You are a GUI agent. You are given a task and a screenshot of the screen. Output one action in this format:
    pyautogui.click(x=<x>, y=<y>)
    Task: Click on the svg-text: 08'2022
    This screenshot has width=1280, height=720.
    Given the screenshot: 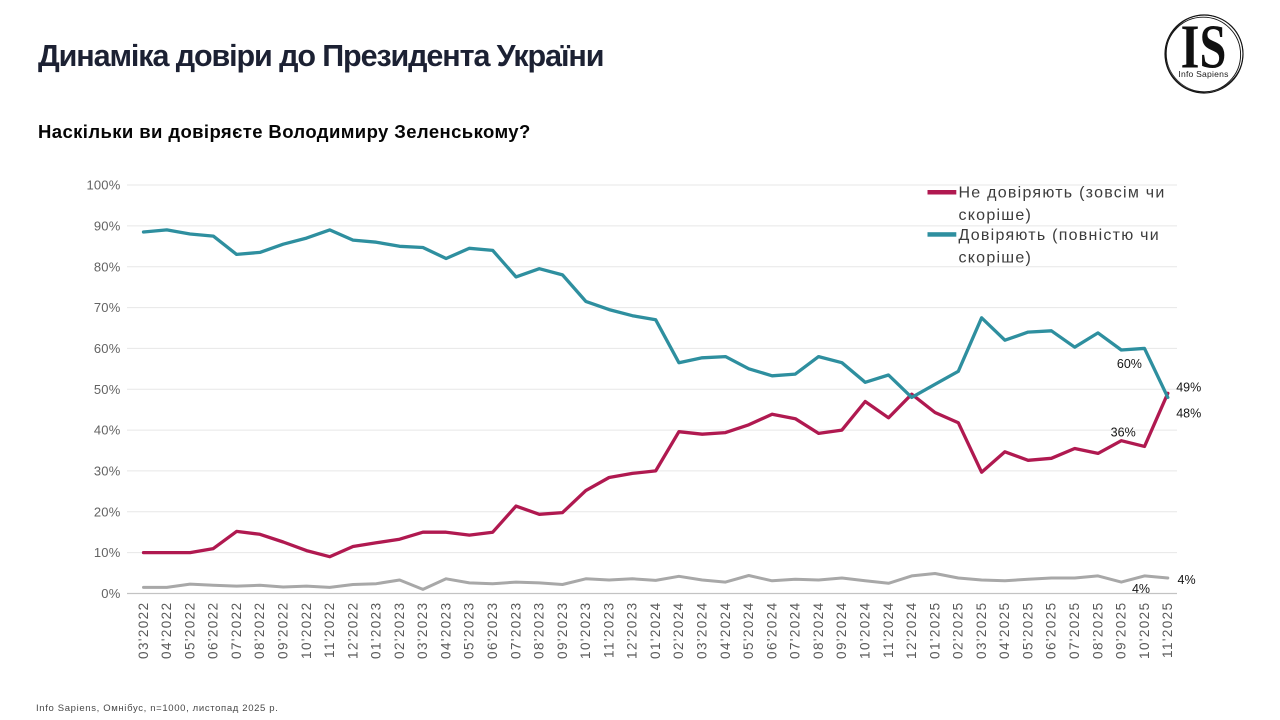 What is the action you would take?
    pyautogui.click(x=259, y=630)
    